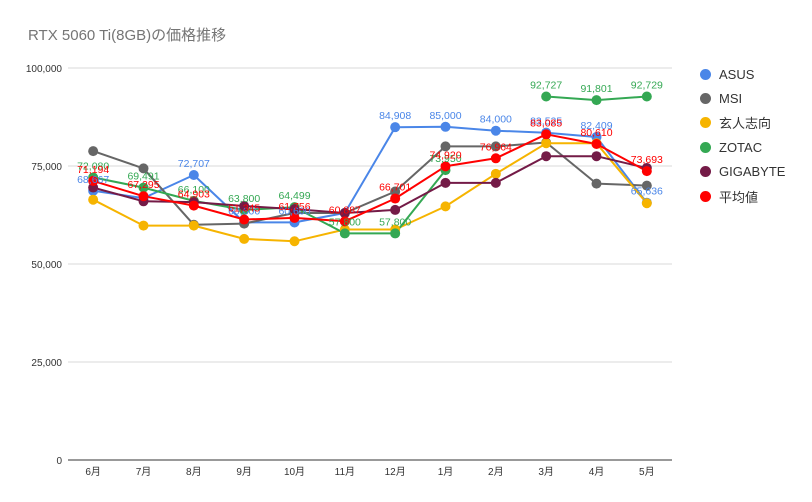 The height and width of the screenshot is (502, 812). I want to click on data-label: 73,693, so click(647, 160).